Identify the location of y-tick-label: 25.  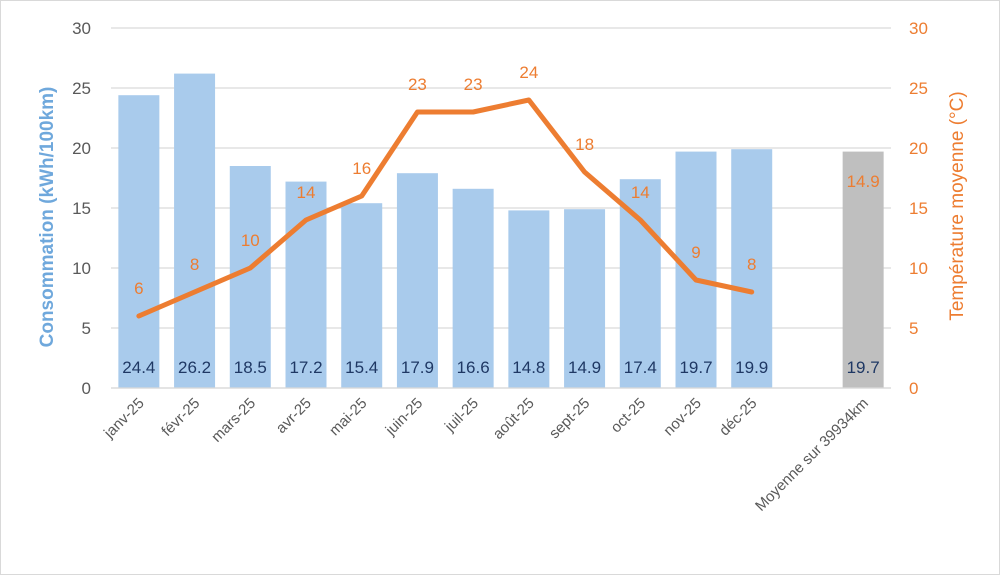
(81, 88).